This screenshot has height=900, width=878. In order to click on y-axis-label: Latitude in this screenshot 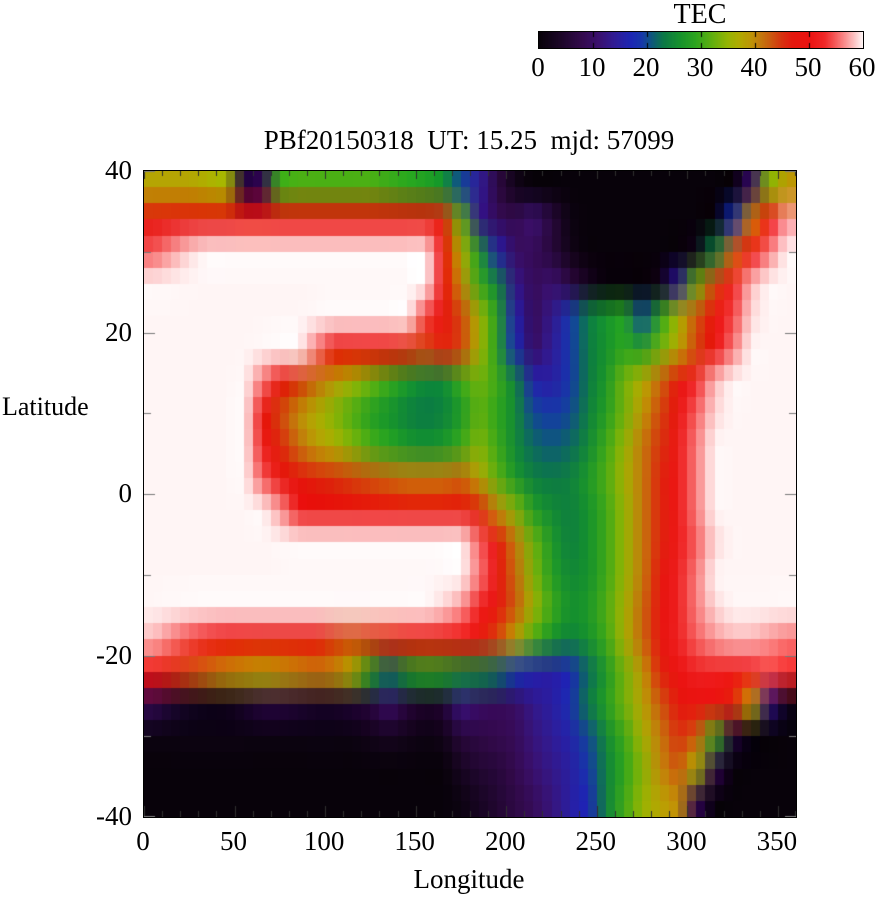, I will do `click(45, 406)`.